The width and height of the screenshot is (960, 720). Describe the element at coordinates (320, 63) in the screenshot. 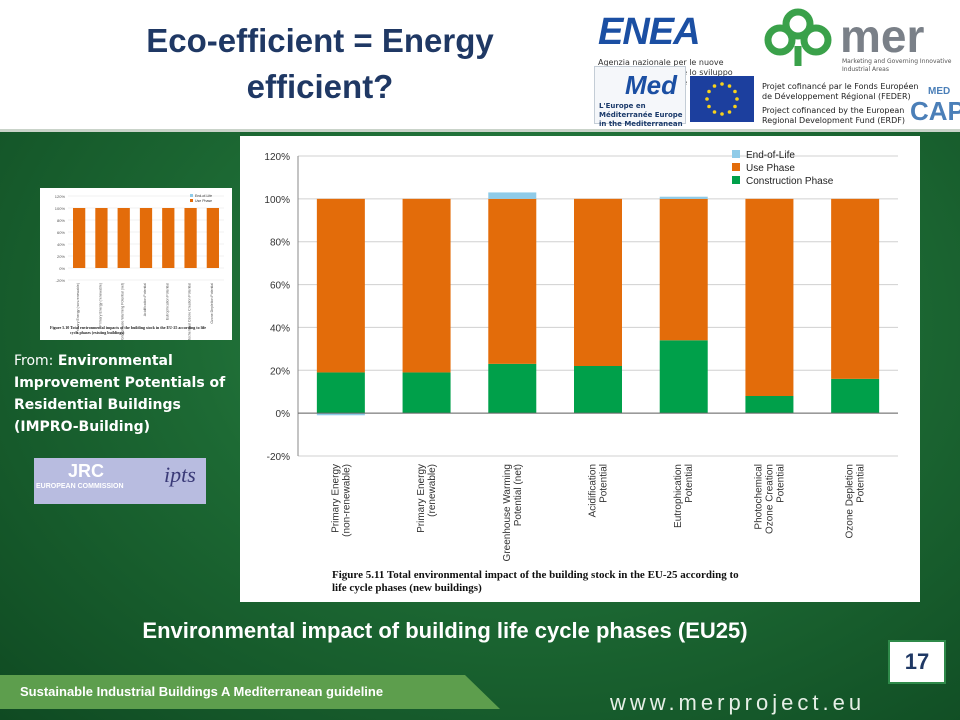

I see `slide-title: Eco-efficient = Energy efficient?` at that location.